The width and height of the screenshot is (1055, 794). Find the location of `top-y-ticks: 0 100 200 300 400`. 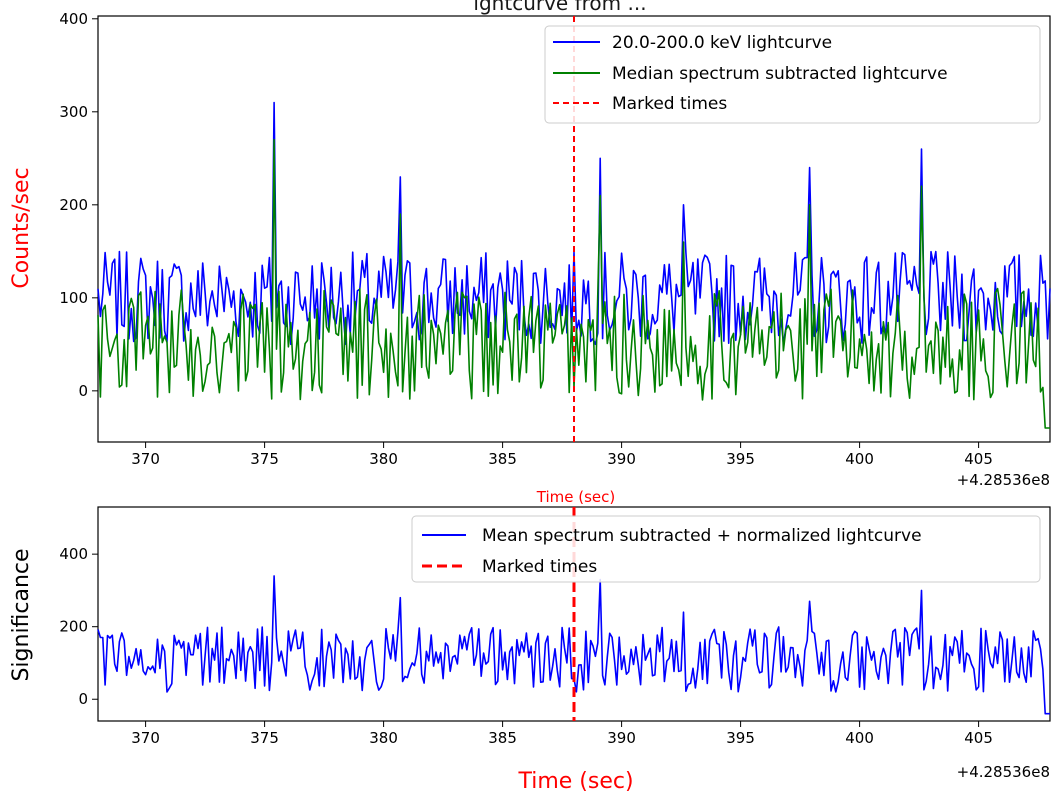

top-y-ticks: 0 100 200 300 400 is located at coordinates (78, 205).